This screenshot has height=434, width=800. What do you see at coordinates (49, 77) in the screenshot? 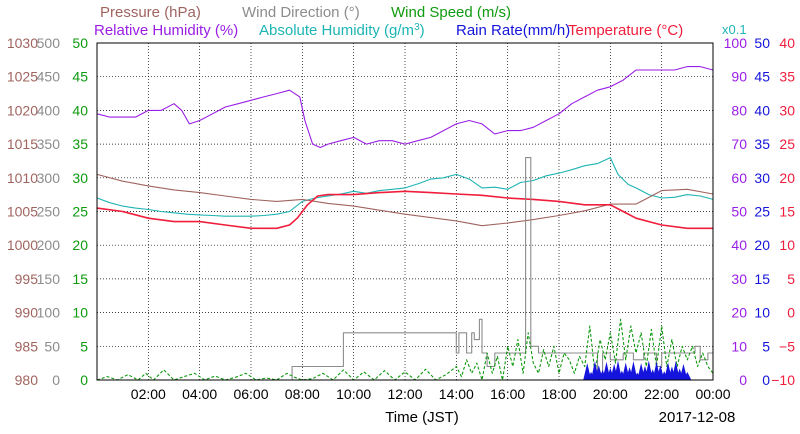
I see `y-tick-label: 450` at bounding box center [49, 77].